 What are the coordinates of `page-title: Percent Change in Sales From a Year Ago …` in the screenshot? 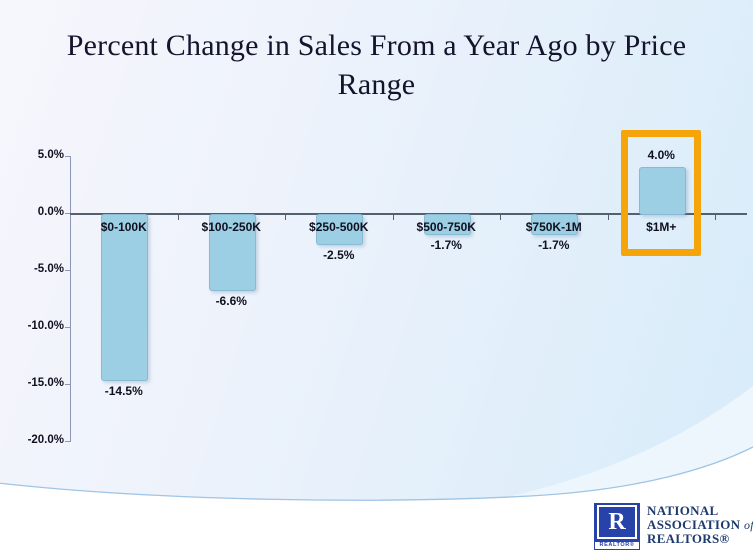 It's located at (376, 65).